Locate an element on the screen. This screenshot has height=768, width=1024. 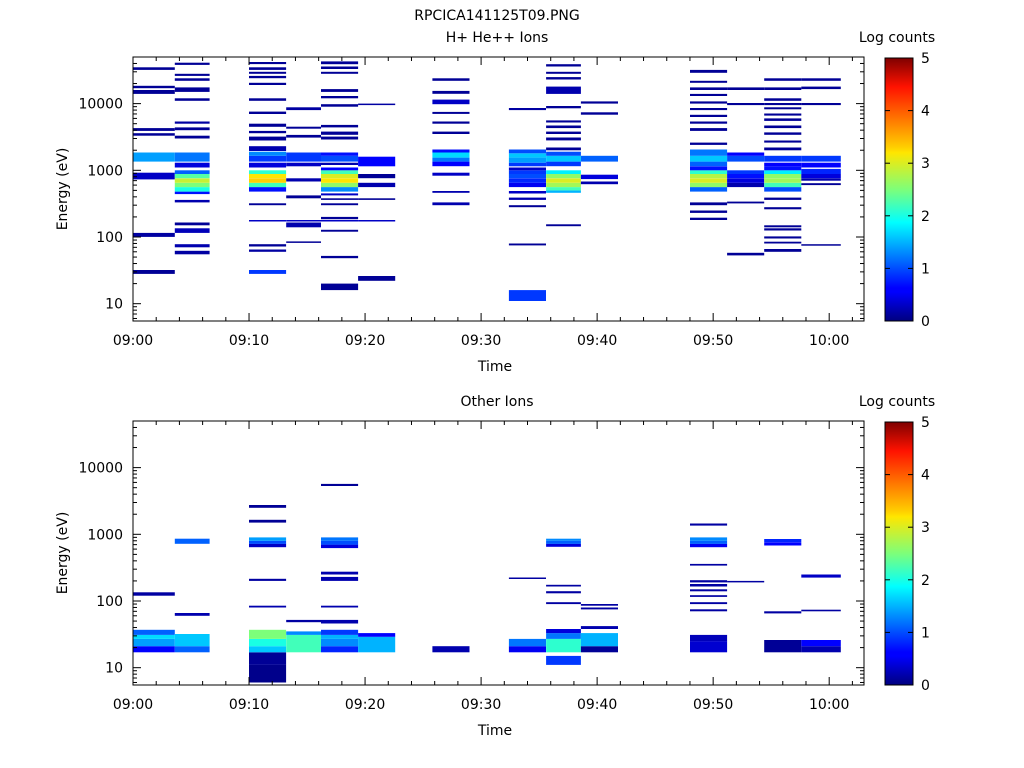
colorbar-tick-label: 4 is located at coordinates (925, 476).